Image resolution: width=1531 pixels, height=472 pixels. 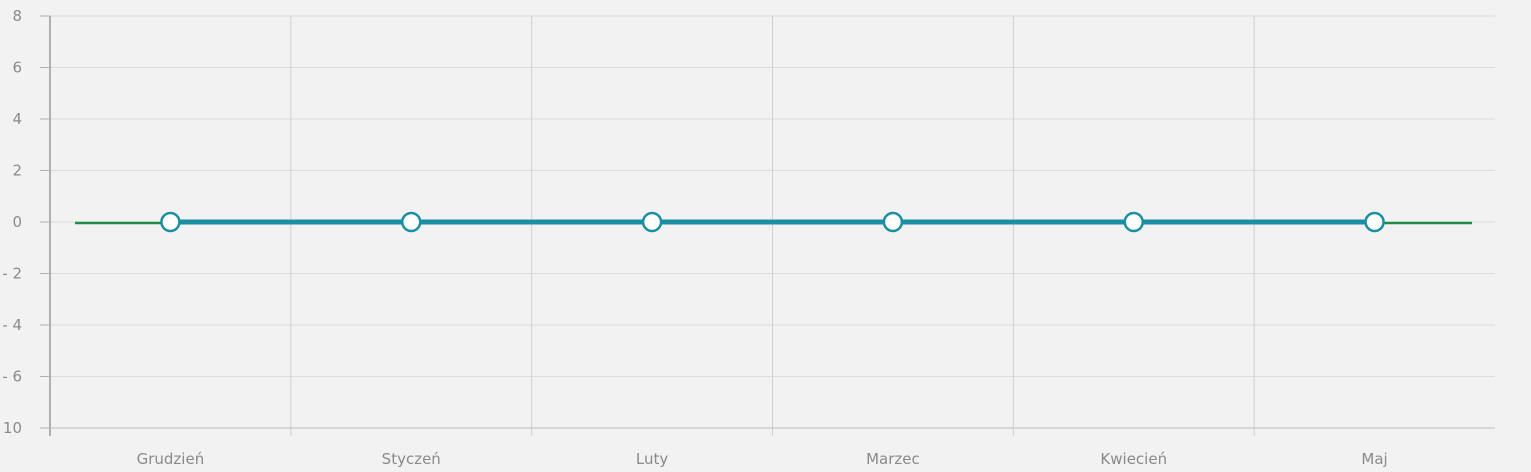 What do you see at coordinates (12, 325) in the screenshot?
I see `y-tick-label: - 4` at bounding box center [12, 325].